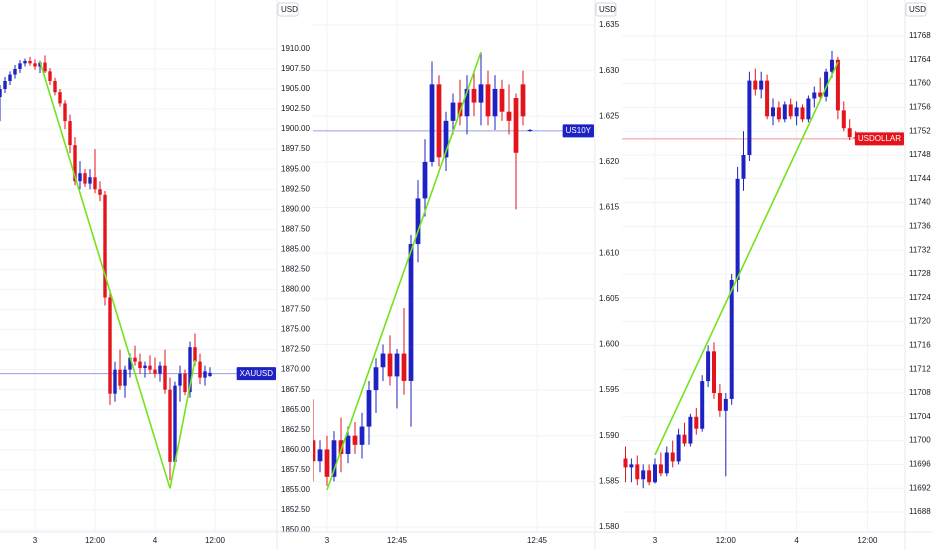 The width and height of the screenshot is (932, 550). Describe the element at coordinates (295, 148) in the screenshot. I see `y-tick-label: 1897.50` at that location.